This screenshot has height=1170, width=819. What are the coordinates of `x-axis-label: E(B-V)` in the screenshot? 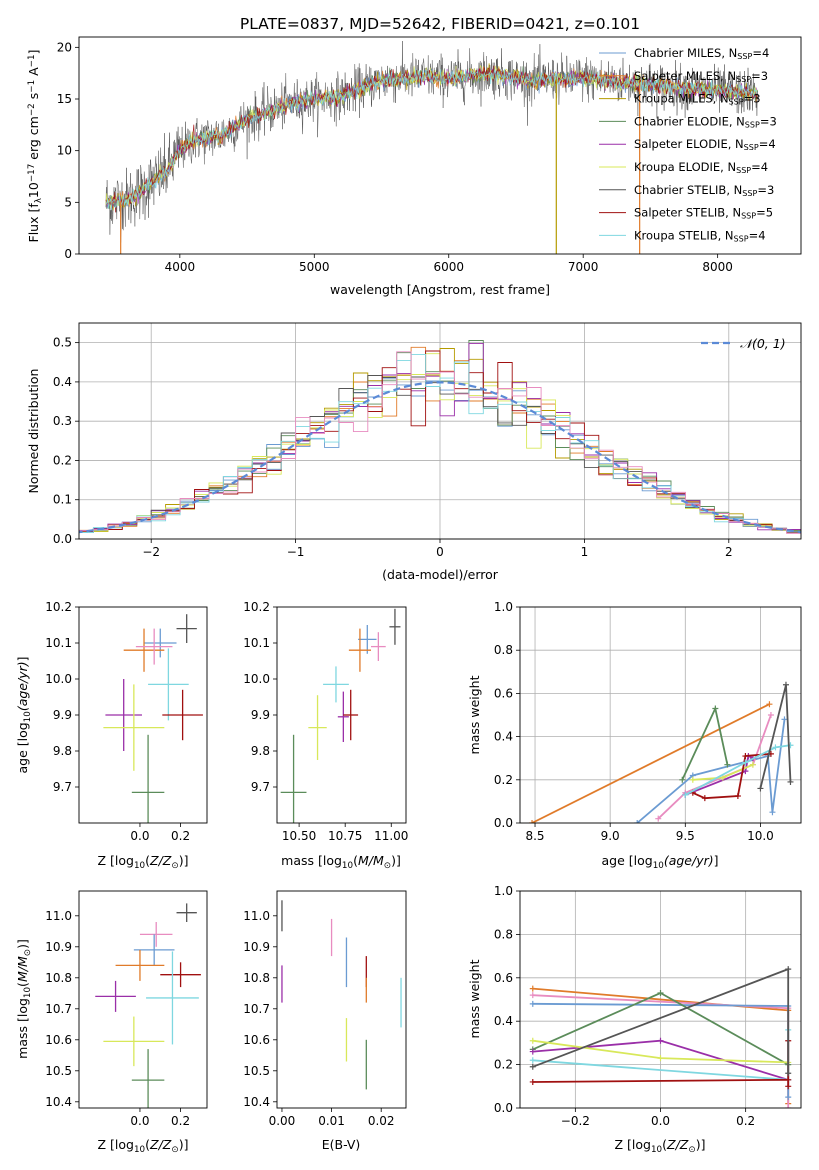 It's located at (341, 1144).